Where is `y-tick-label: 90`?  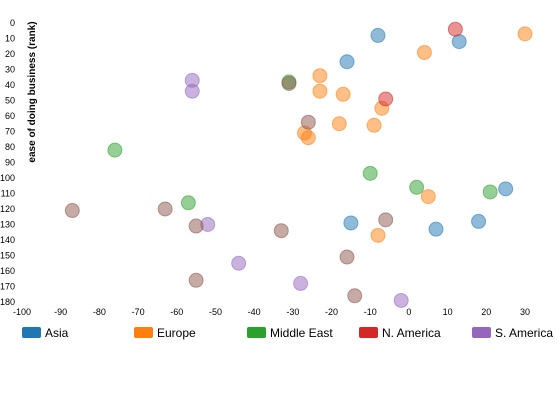 y-tick-label: 90 is located at coordinates (10, 163).